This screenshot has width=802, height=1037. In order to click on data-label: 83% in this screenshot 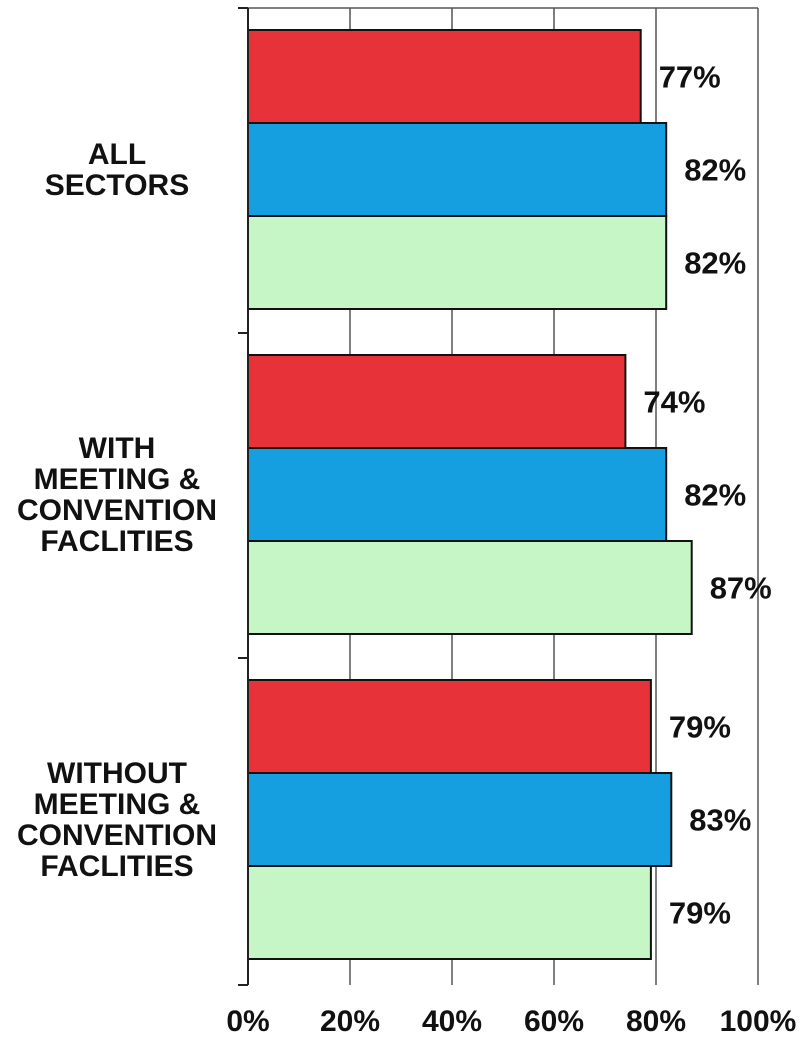, I will do `click(720, 820)`.